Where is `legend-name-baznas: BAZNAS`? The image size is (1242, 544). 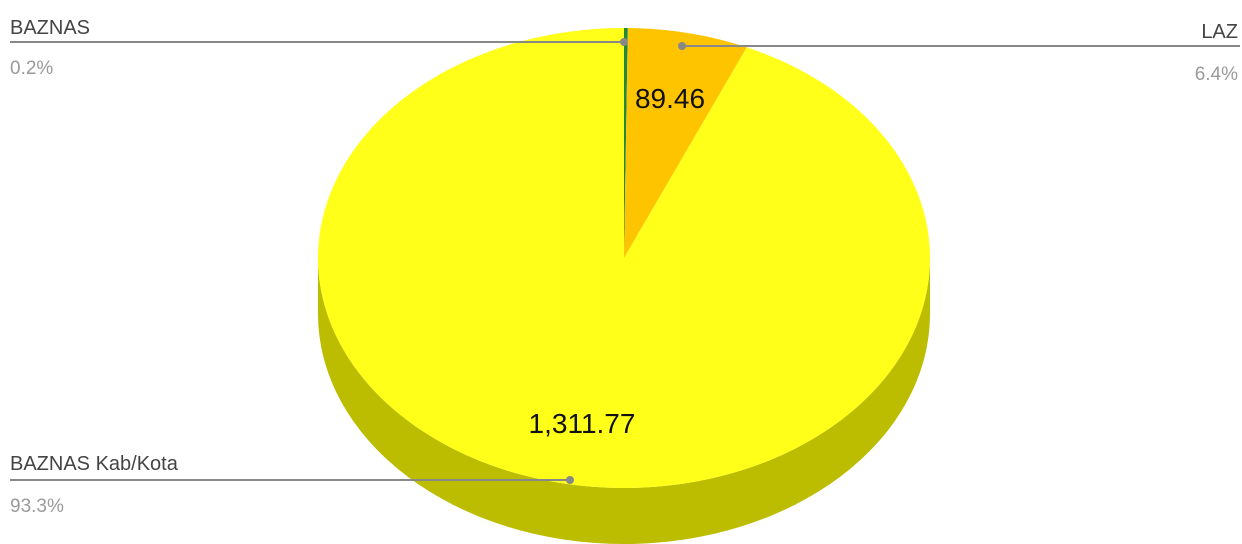
legend-name-baznas: BAZNAS is located at coordinates (50, 28).